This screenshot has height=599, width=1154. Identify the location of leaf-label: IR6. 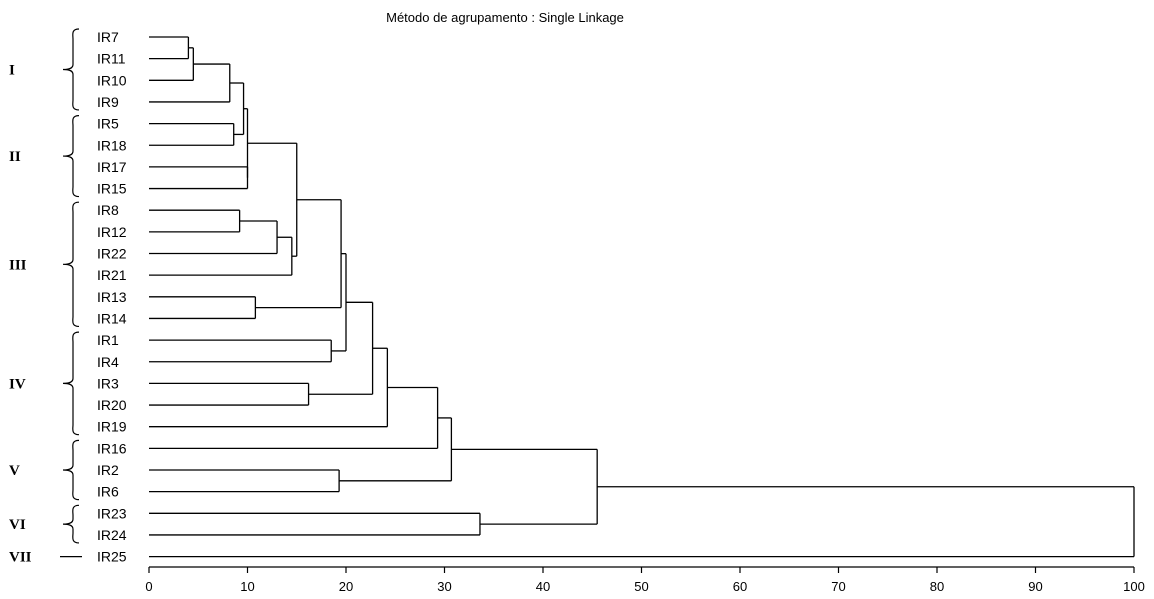
(108, 492).